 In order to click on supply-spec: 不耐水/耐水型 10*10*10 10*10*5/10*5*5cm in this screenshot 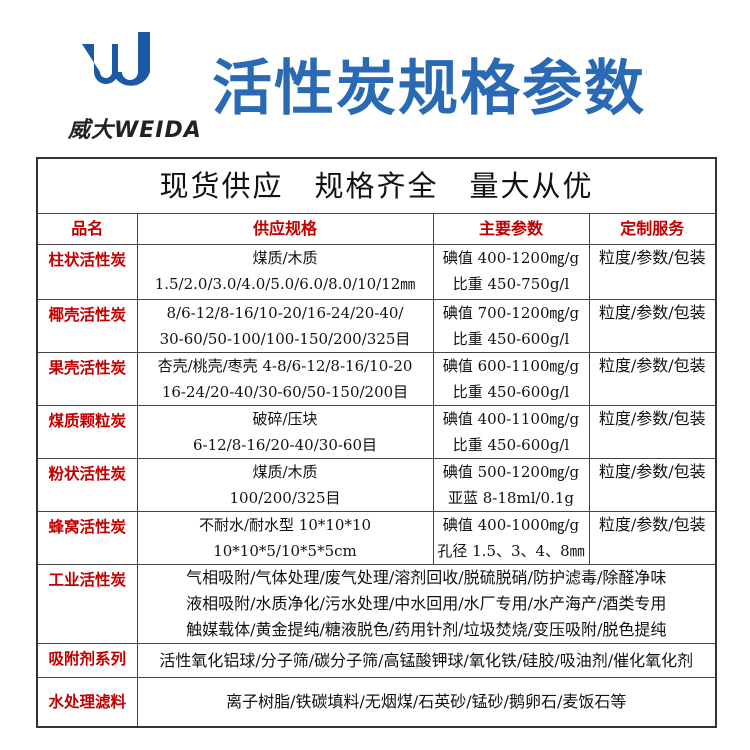, I will do `click(285, 538)`.